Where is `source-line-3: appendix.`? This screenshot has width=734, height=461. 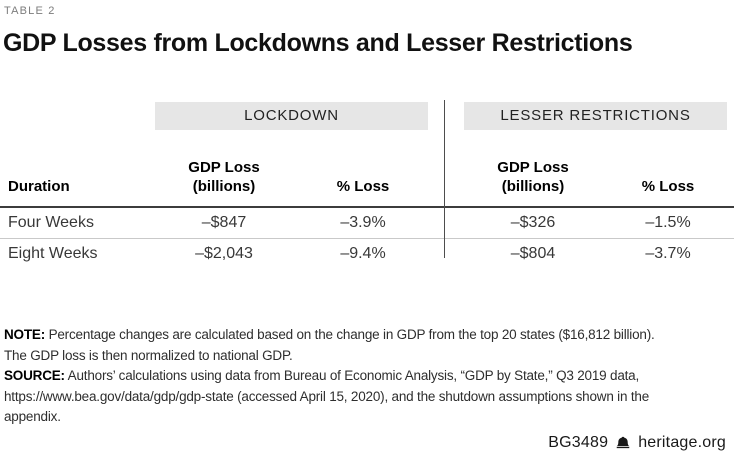 source-line-3: appendix. is located at coordinates (32, 416).